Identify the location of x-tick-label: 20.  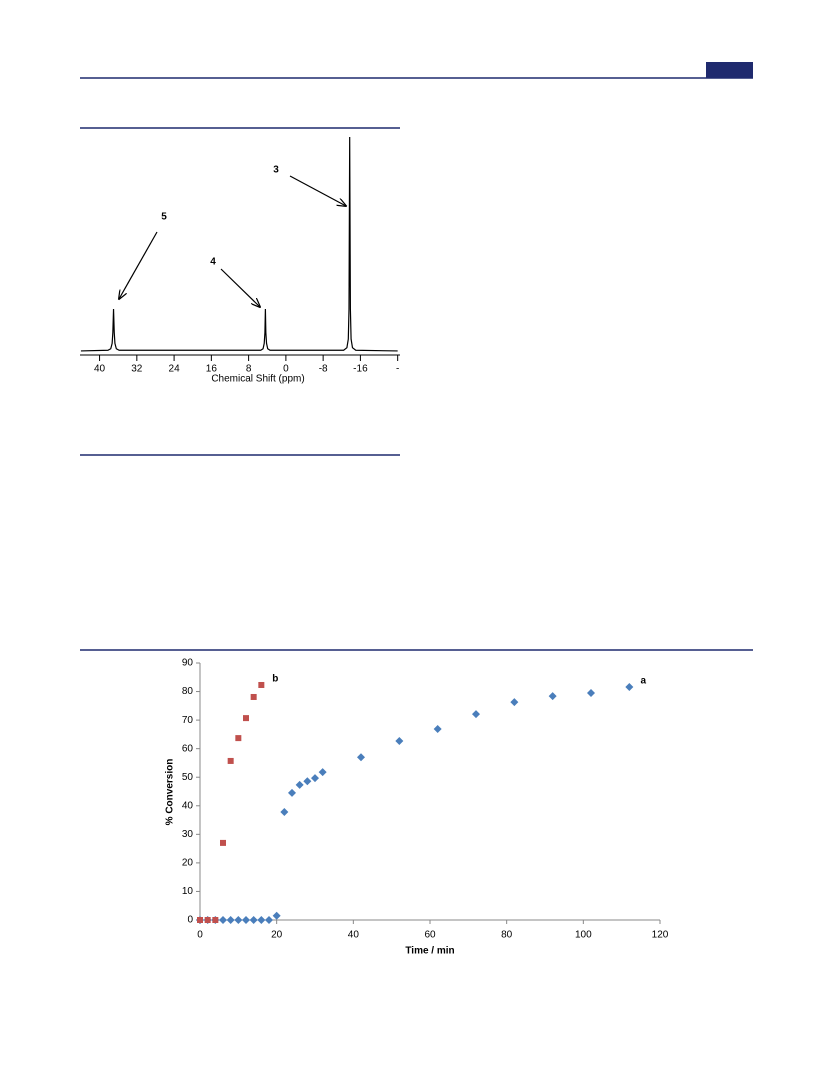
(277, 935).